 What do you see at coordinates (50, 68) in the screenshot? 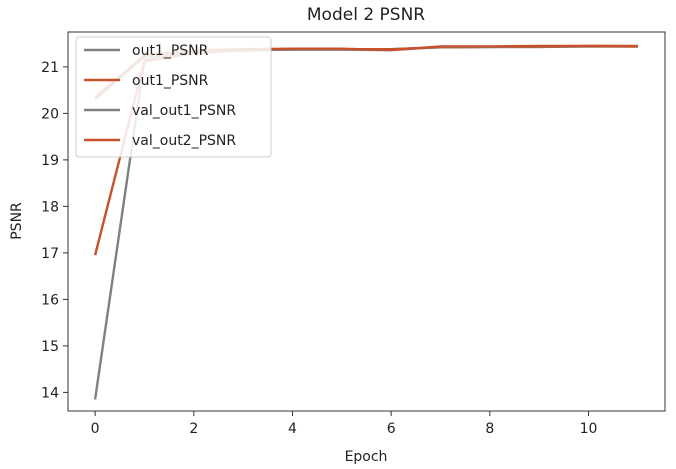
I see `y-tick-label: 21` at bounding box center [50, 68].